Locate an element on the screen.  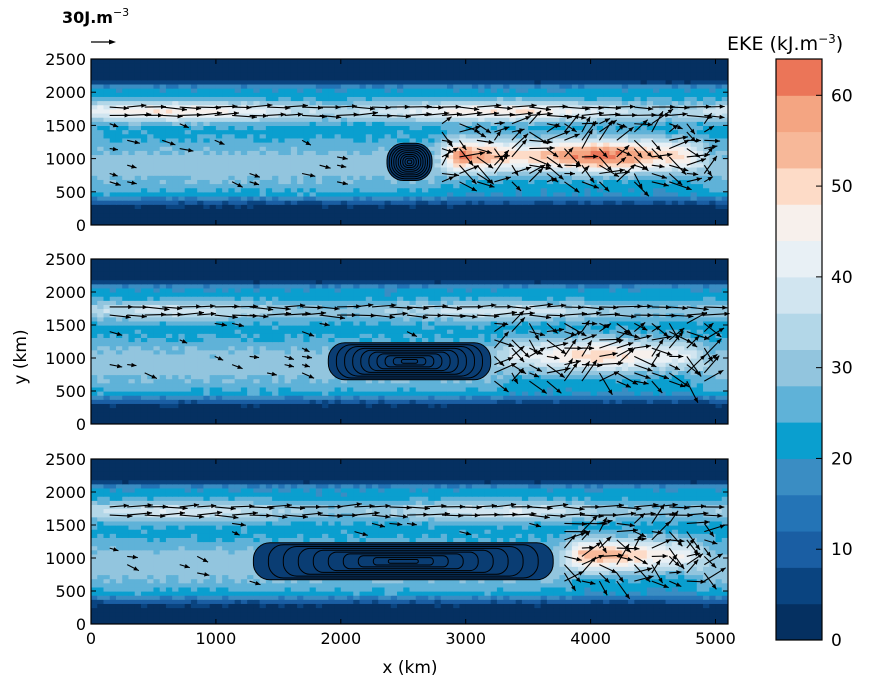
colorbar: 0 10 20 30 40 50 60 is located at coordinates (814, 354).